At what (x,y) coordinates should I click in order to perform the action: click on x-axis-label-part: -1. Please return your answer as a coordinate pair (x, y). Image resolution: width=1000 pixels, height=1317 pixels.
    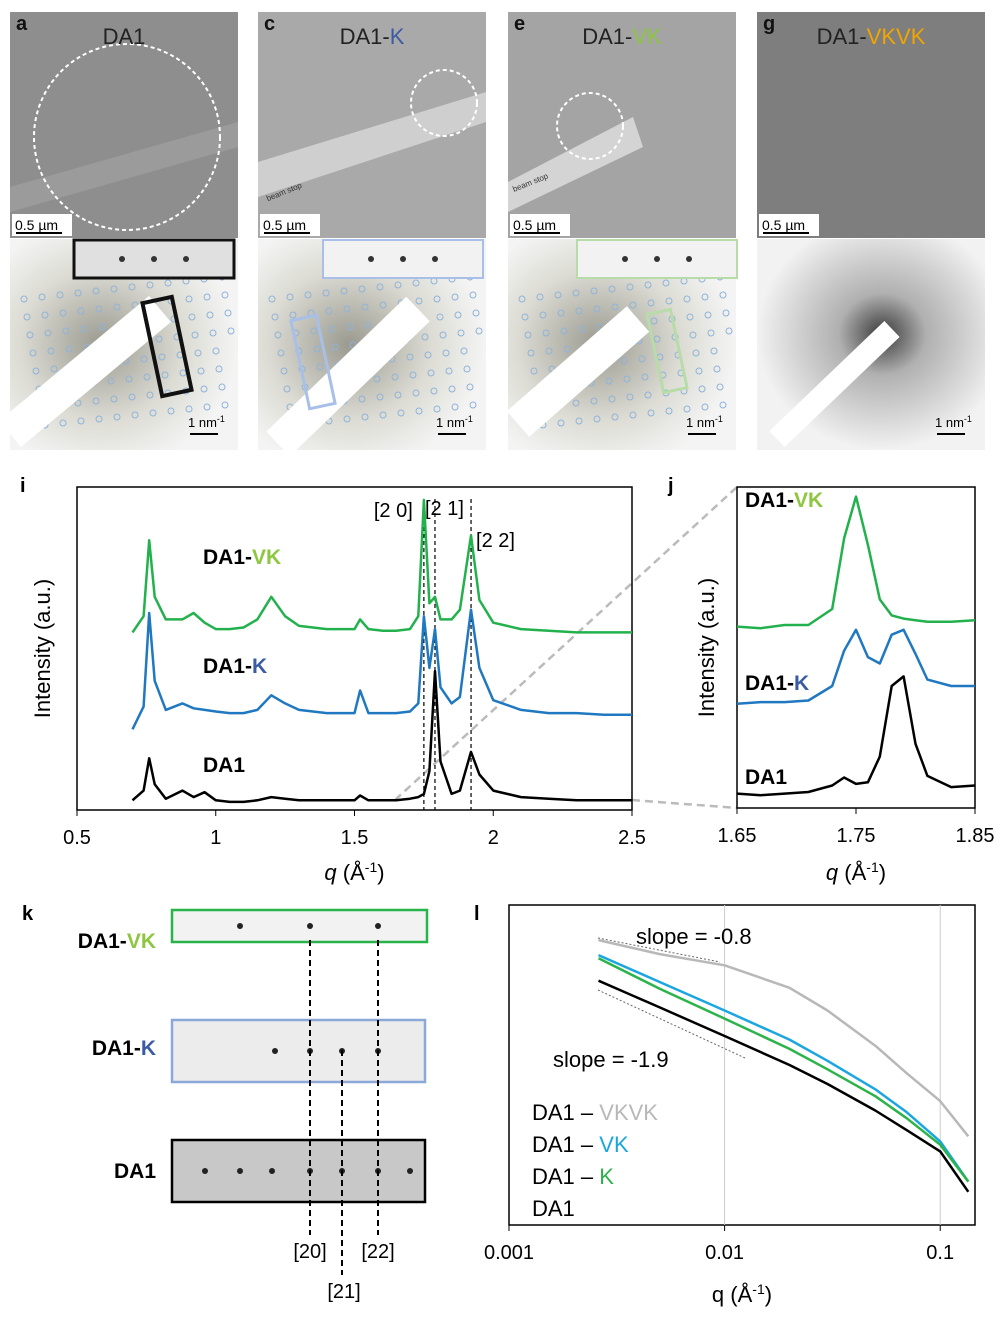
    Looking at the image, I should click on (758, 1289).